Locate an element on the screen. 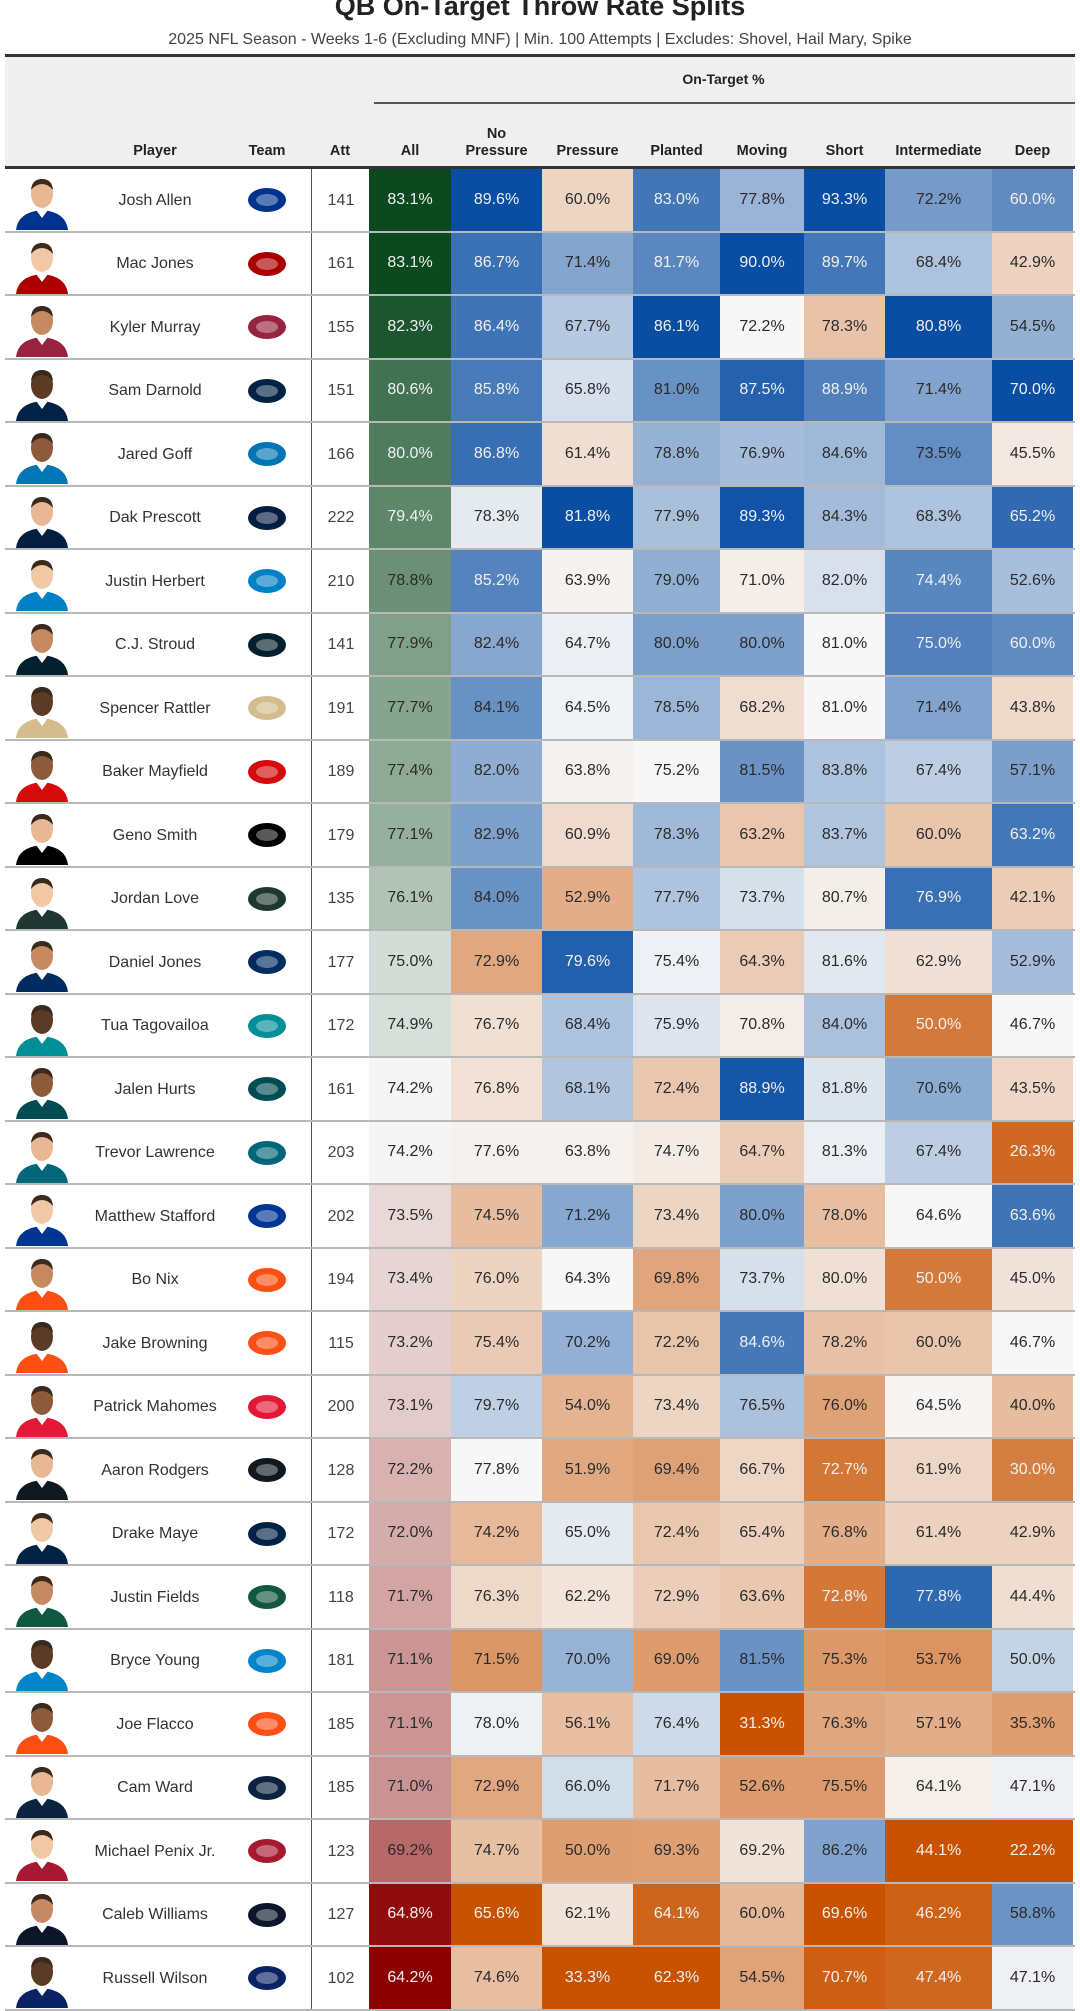  player-name: Jared Goff is located at coordinates (155, 454).